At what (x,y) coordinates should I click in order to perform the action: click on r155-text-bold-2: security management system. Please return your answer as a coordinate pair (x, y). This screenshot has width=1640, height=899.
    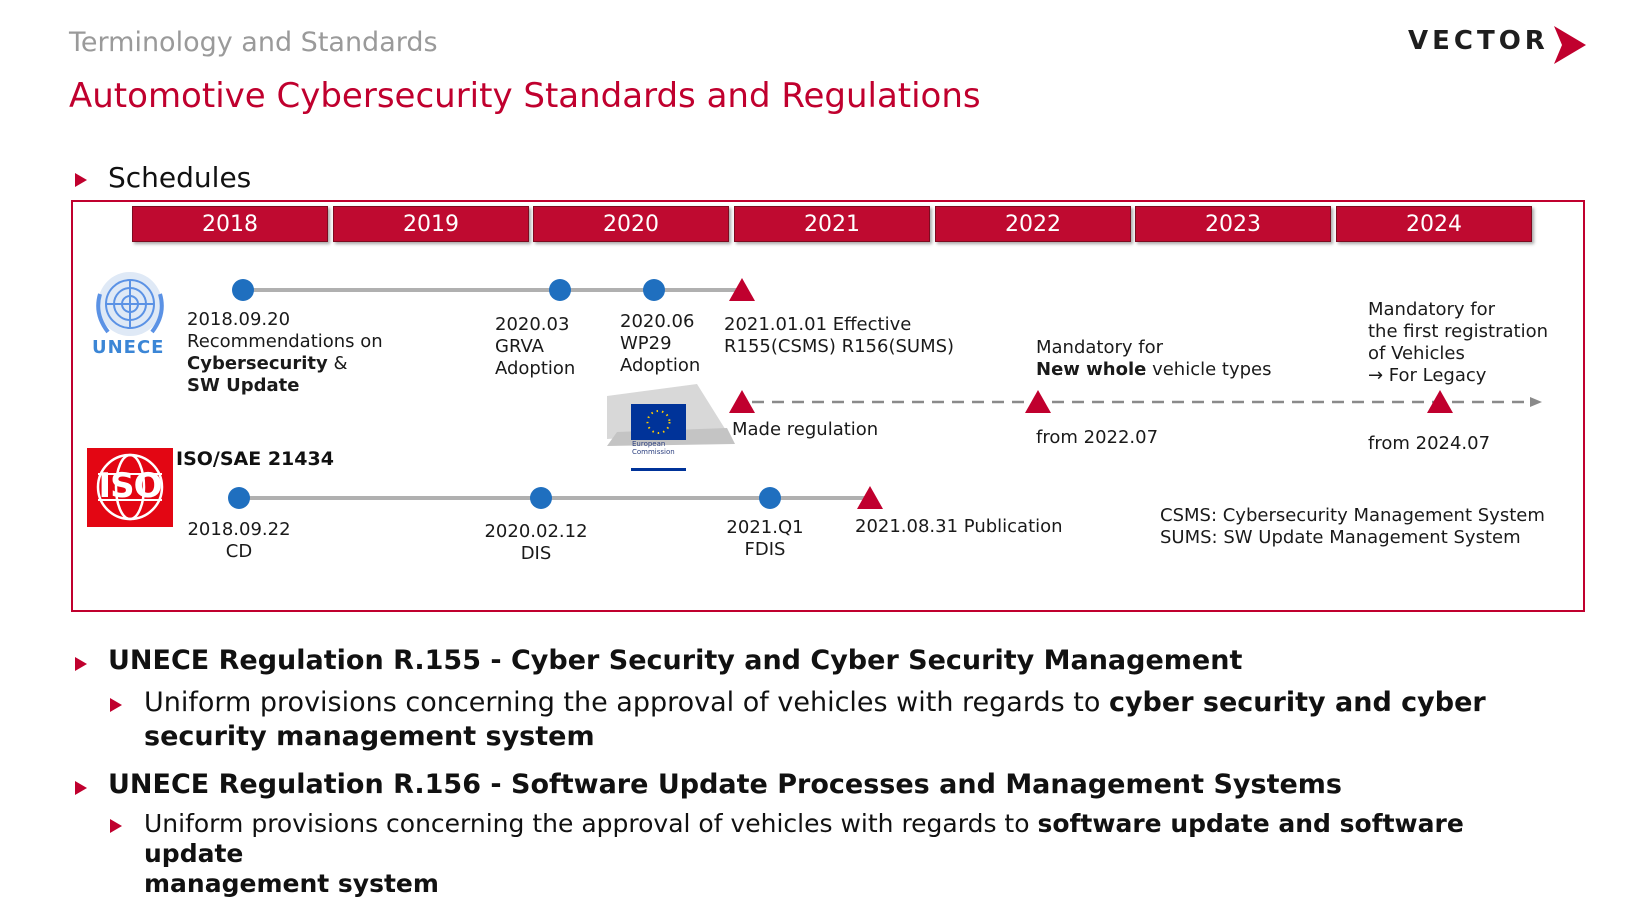
    Looking at the image, I should click on (369, 736).